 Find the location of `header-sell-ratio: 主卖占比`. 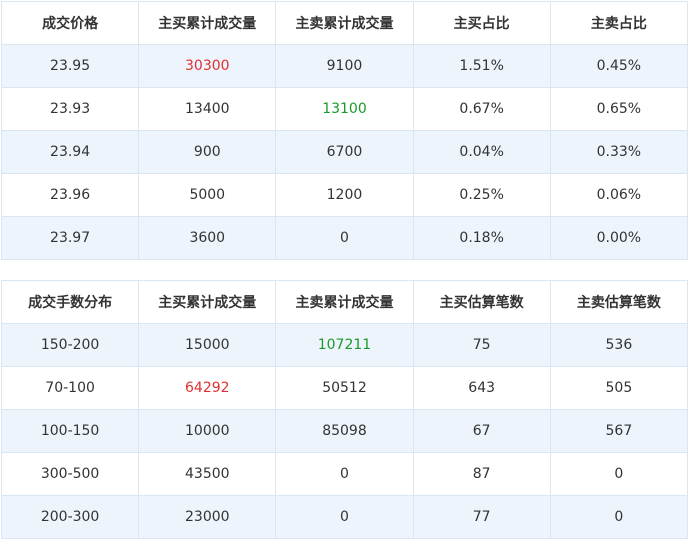

header-sell-ratio: 主卖占比 is located at coordinates (619, 23).